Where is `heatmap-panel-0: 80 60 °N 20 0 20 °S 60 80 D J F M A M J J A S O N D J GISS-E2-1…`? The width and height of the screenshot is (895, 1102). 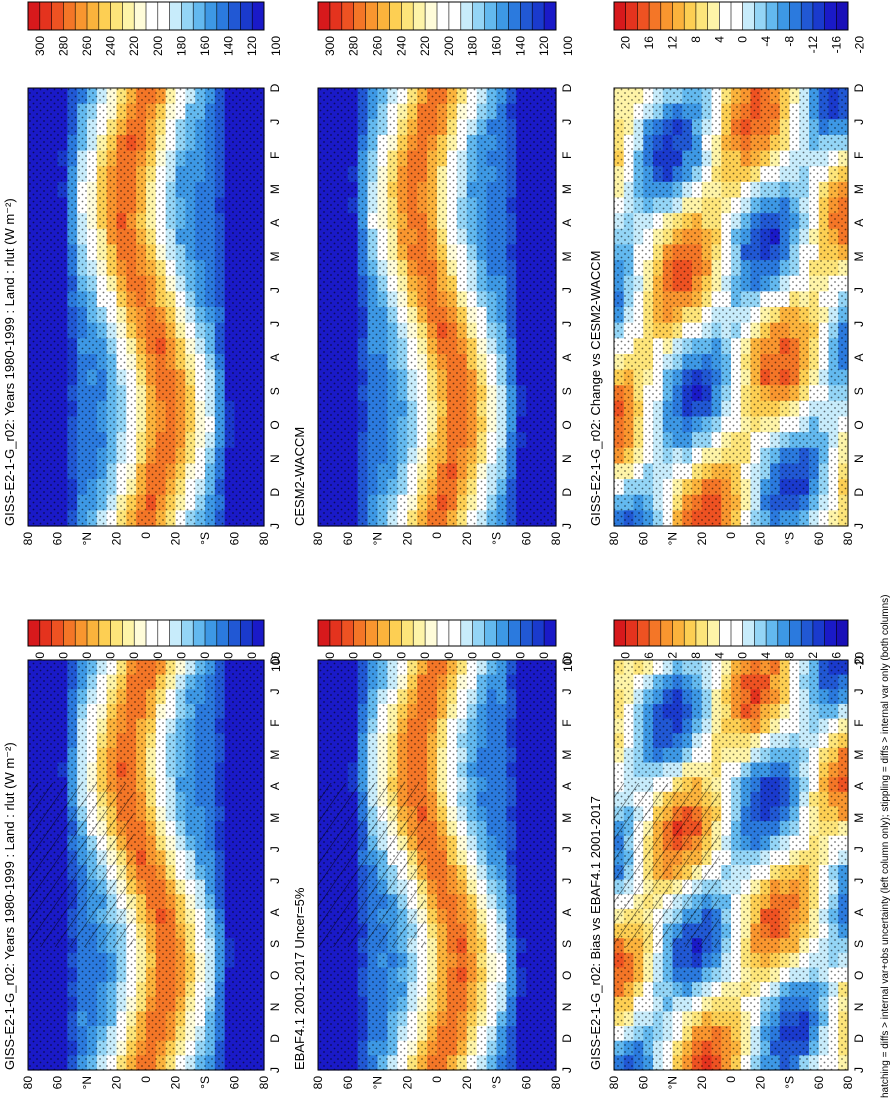 heatmap-panel-0: 80 60 °N 20 0 20 °S 60 80 D J F M A M J J A S O N D J GISS-E2-1… is located at coordinates (142, 872).